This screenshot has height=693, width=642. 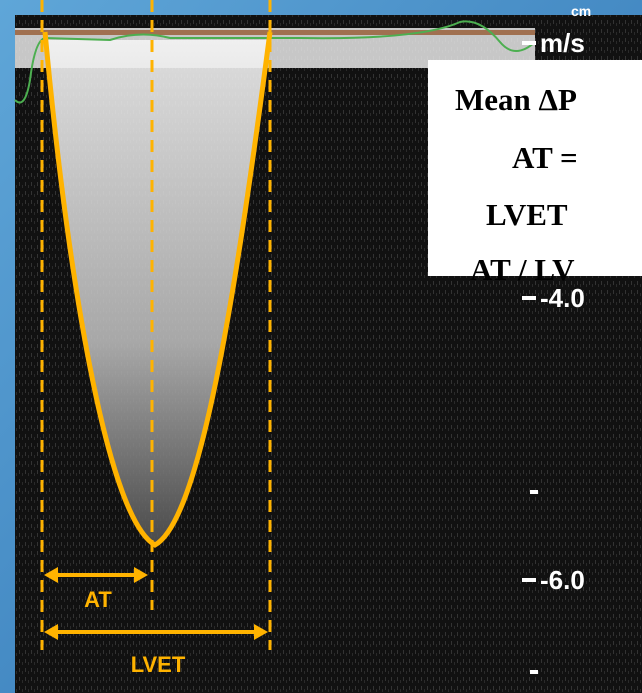 What do you see at coordinates (522, 269) in the screenshot?
I see `info-line: AT / LV` at bounding box center [522, 269].